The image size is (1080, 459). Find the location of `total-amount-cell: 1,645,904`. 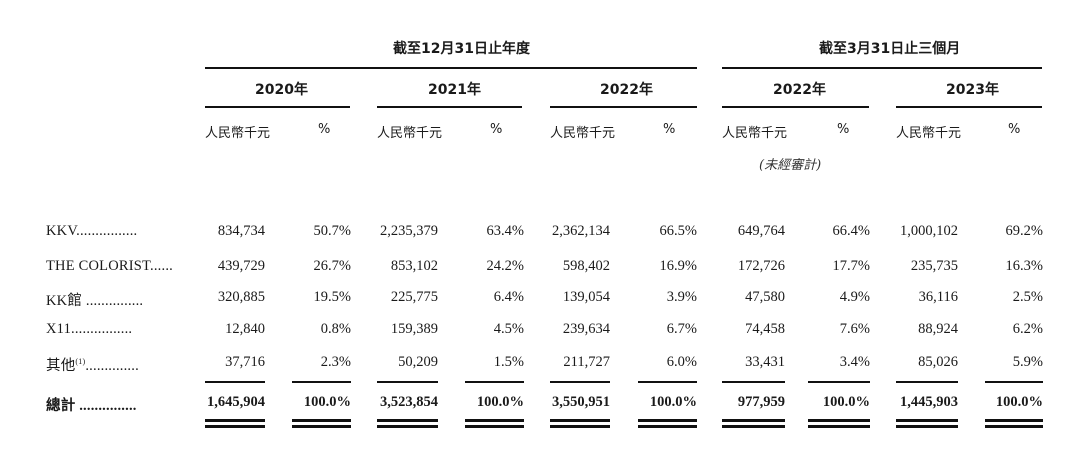

total-amount-cell: 1,645,904 is located at coordinates (236, 402).